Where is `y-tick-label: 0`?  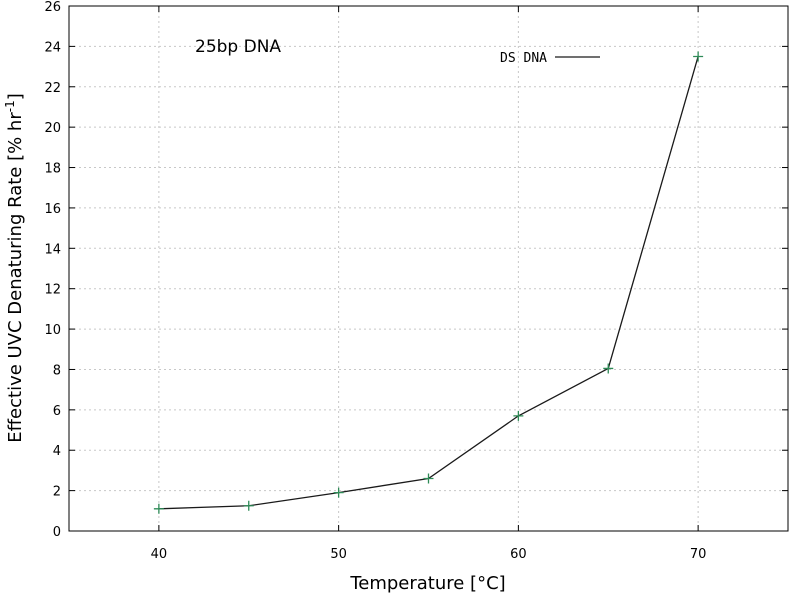
y-tick-label: 0 is located at coordinates (57, 532).